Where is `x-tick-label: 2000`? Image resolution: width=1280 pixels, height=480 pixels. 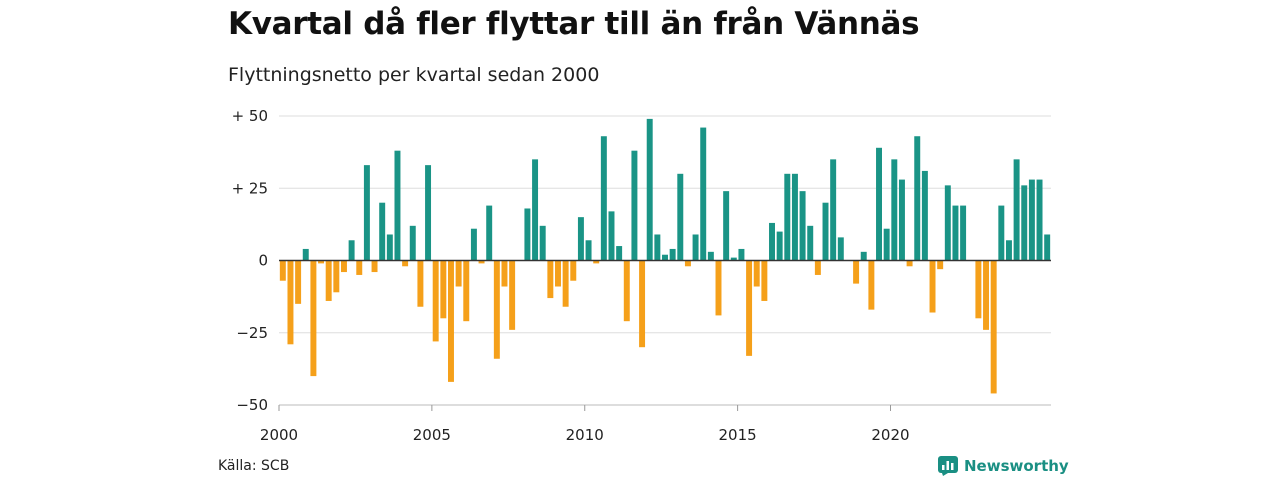
x-tick-label: 2000 is located at coordinates (279, 435).